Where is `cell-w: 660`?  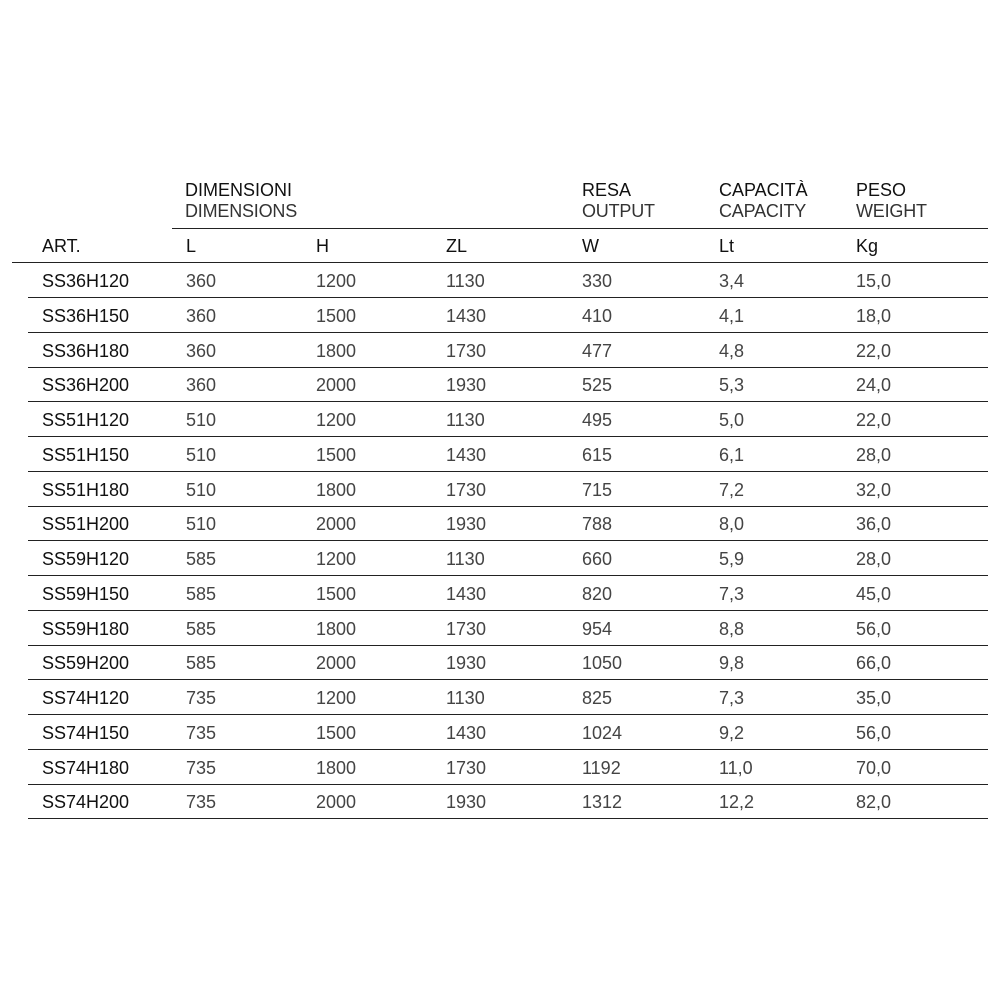 cell-w: 660 is located at coordinates (597, 559).